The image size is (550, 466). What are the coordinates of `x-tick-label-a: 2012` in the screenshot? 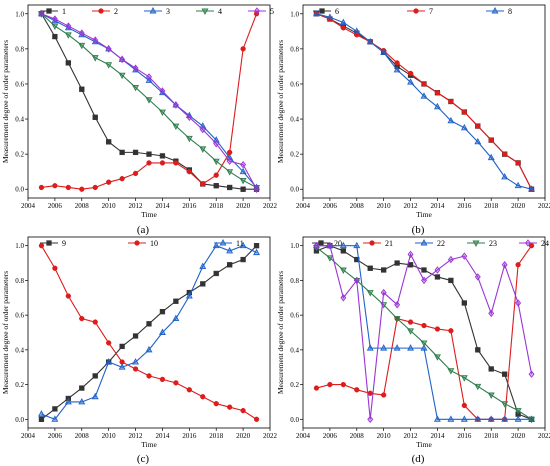 It's located at (136, 206).